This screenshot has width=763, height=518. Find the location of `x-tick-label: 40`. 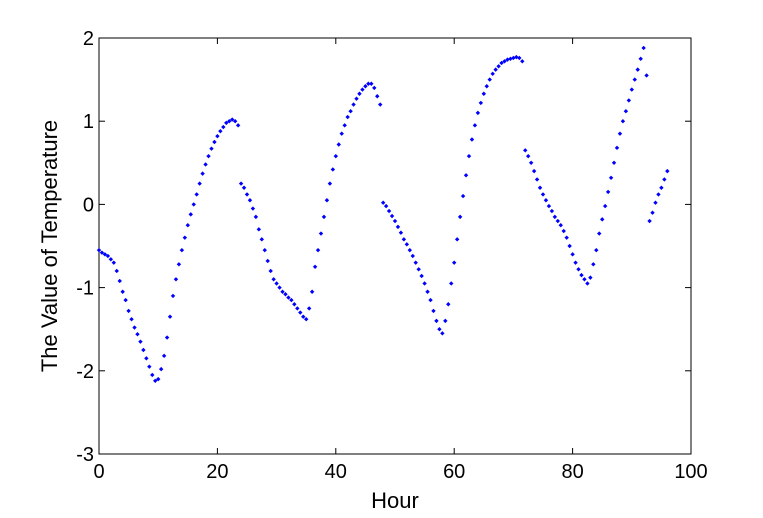

x-tick-label: 40 is located at coordinates (336, 472).